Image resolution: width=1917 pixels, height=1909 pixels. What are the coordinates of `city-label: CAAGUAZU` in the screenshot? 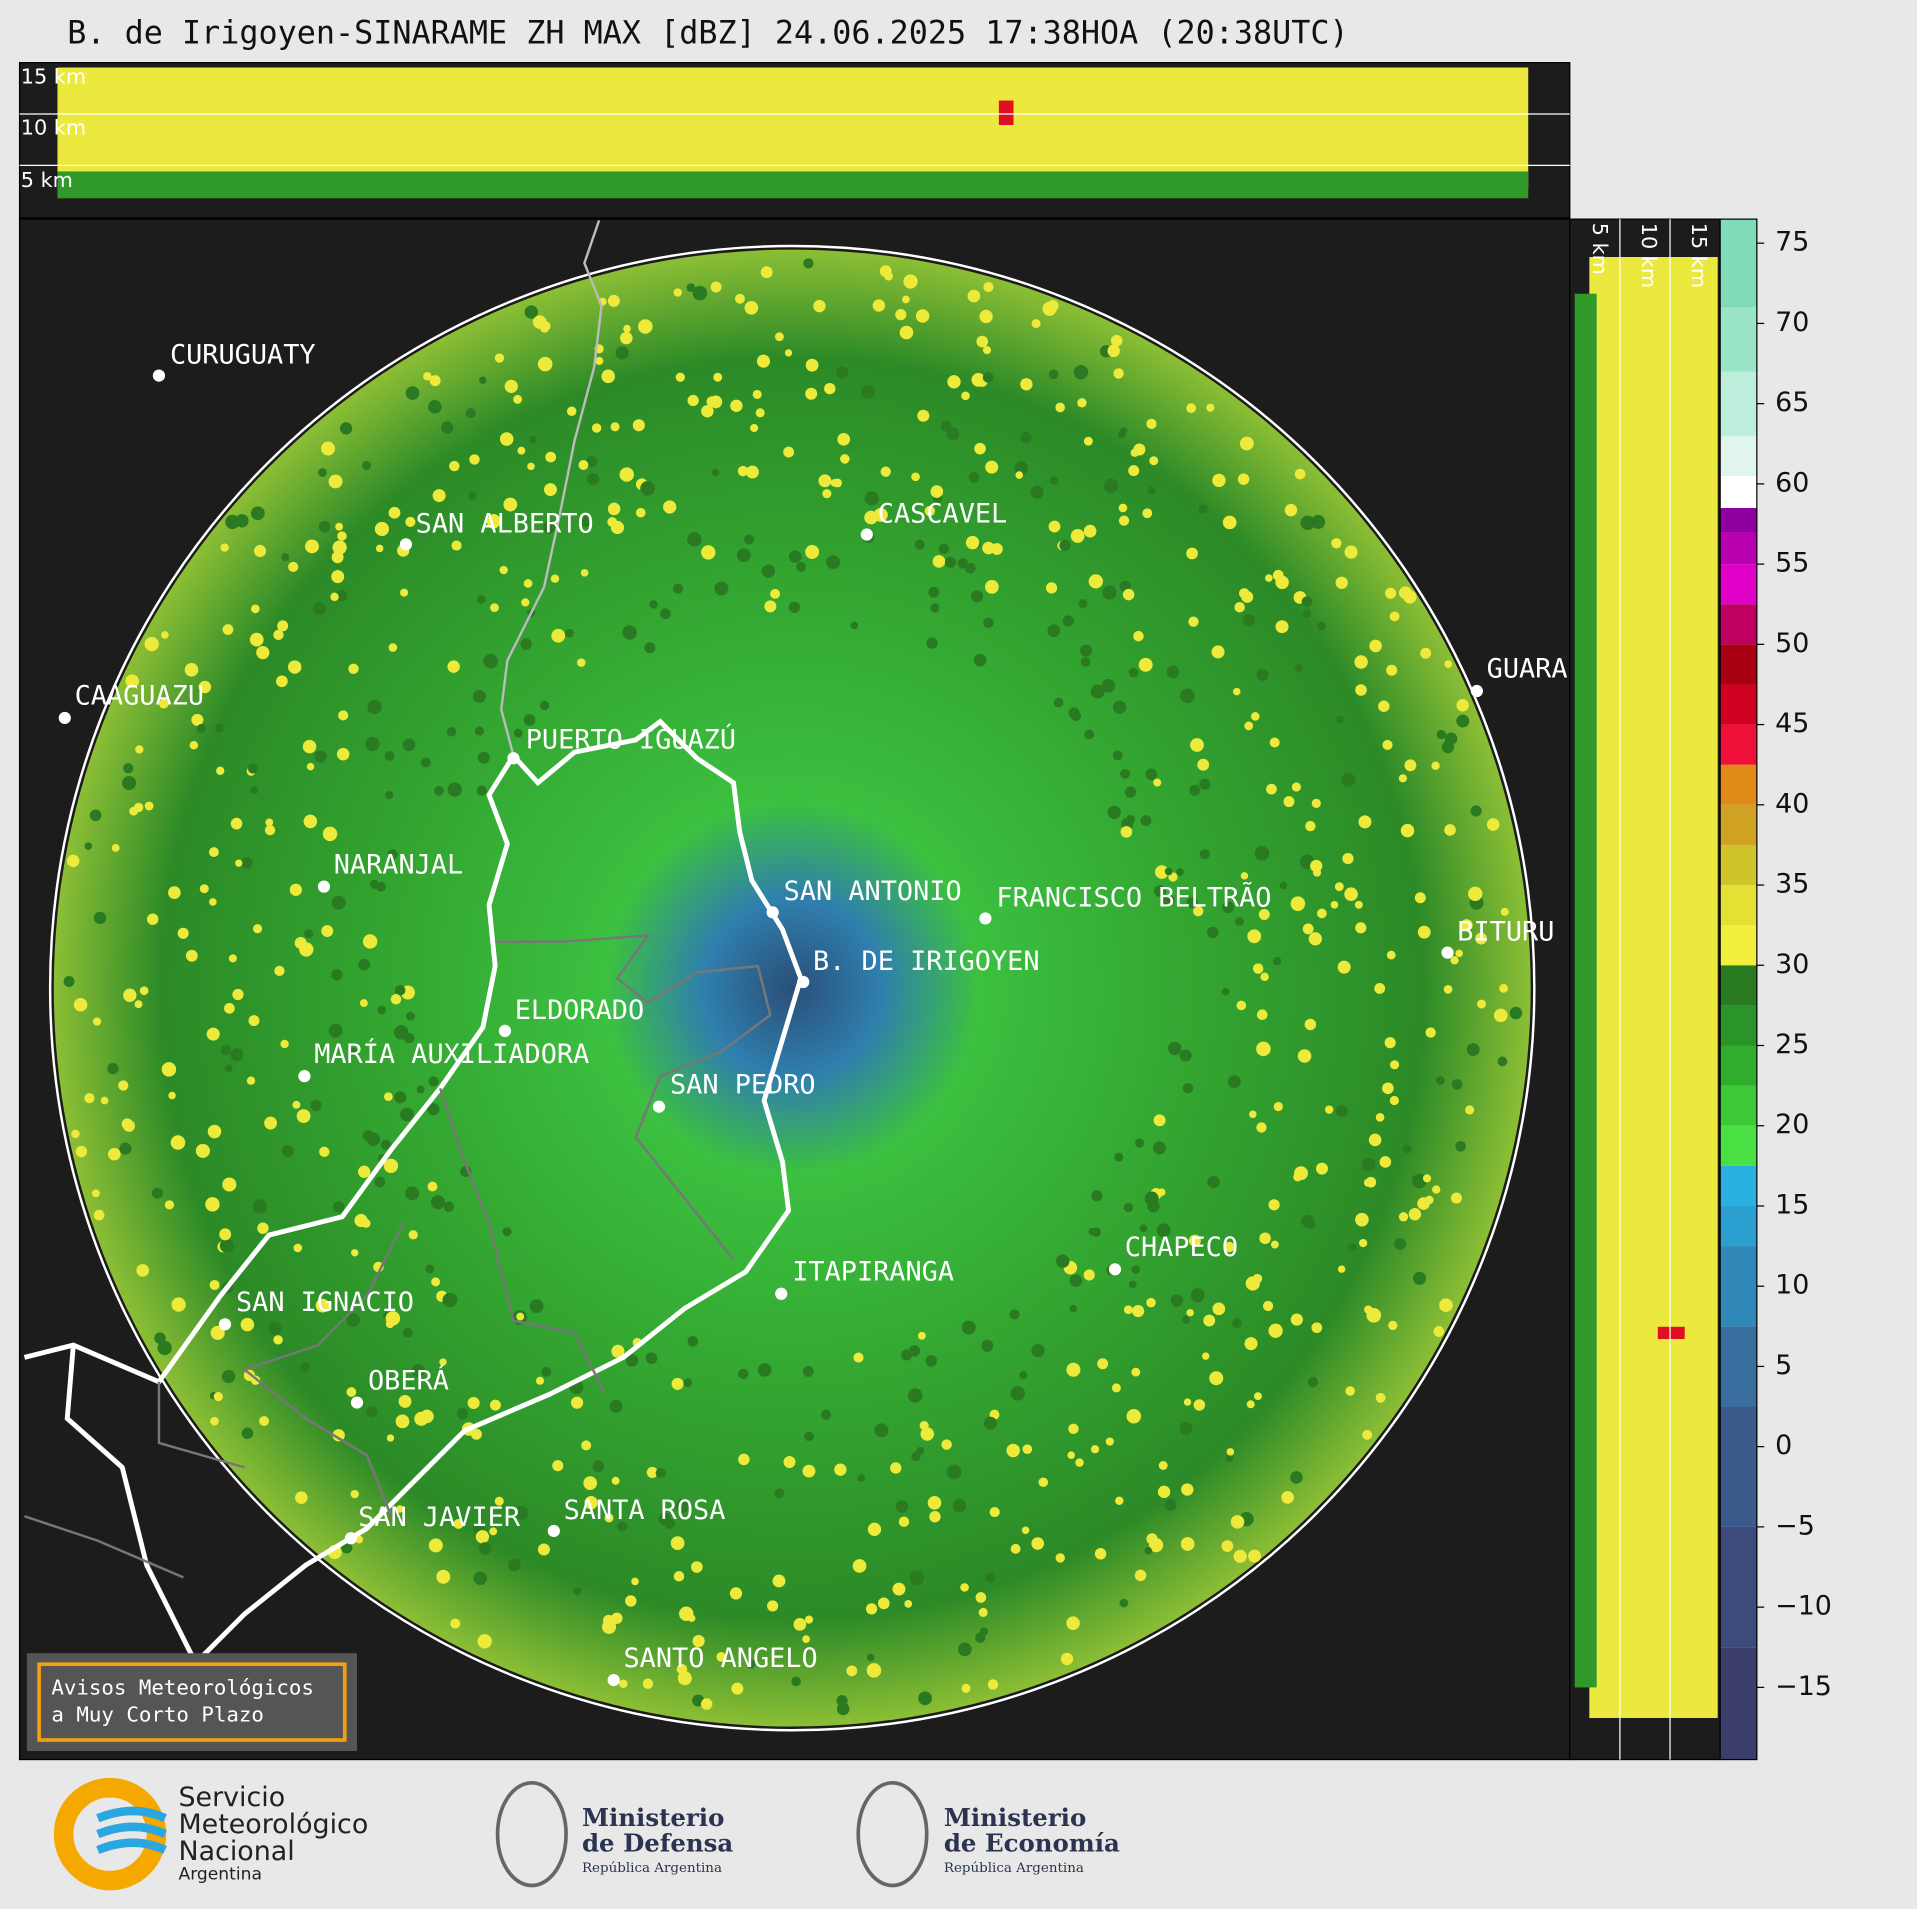 It's located at (139, 696).